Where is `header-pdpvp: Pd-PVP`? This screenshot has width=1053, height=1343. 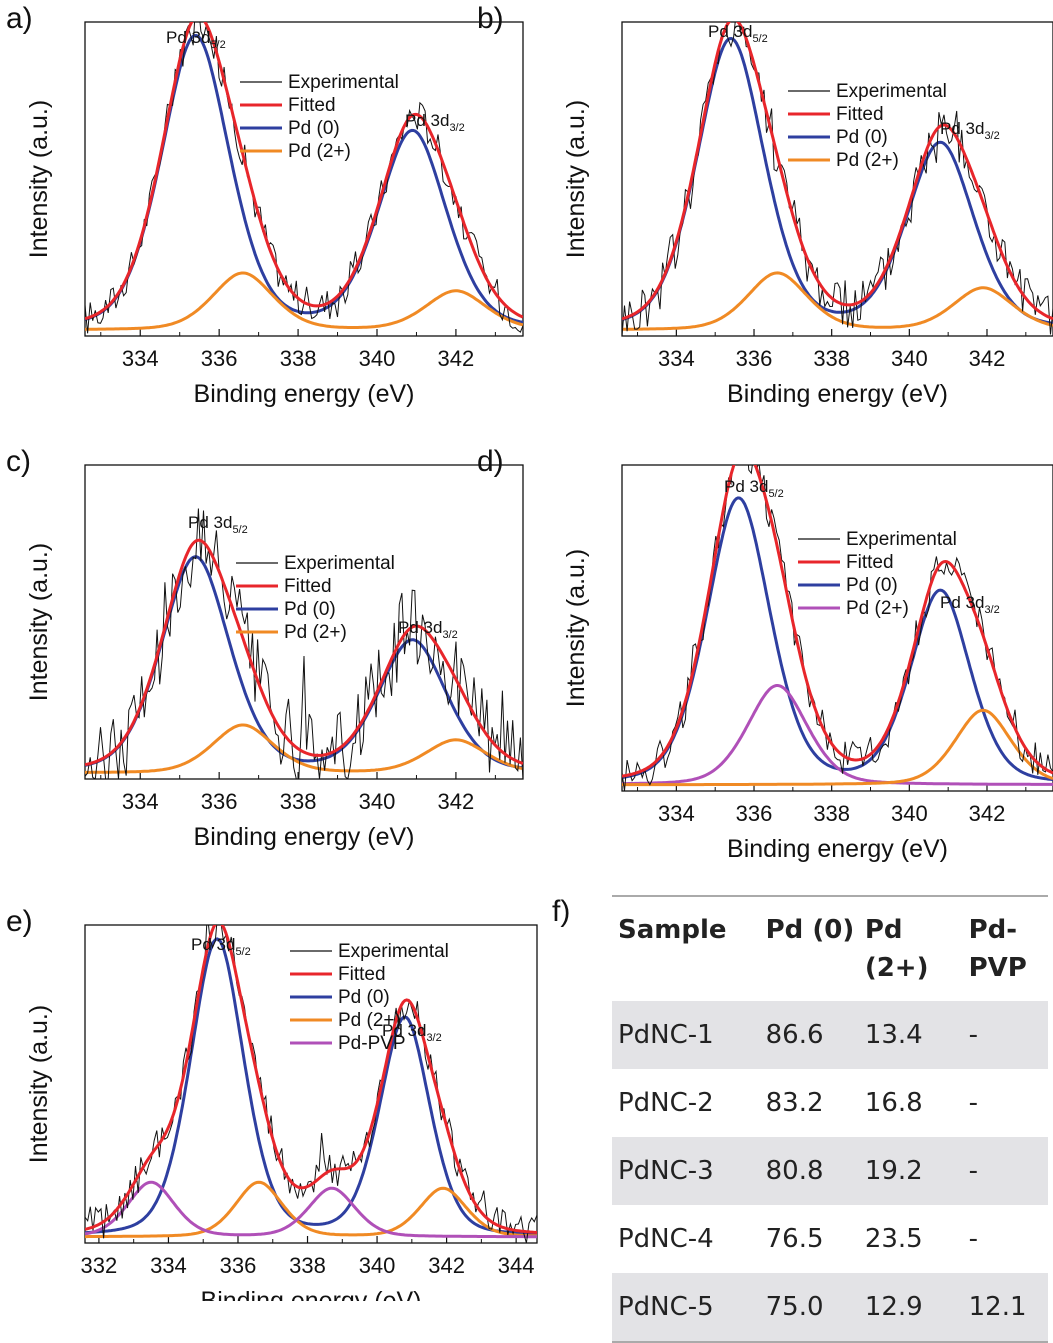 header-pdpvp: Pd-PVP is located at coordinates (1005, 948).